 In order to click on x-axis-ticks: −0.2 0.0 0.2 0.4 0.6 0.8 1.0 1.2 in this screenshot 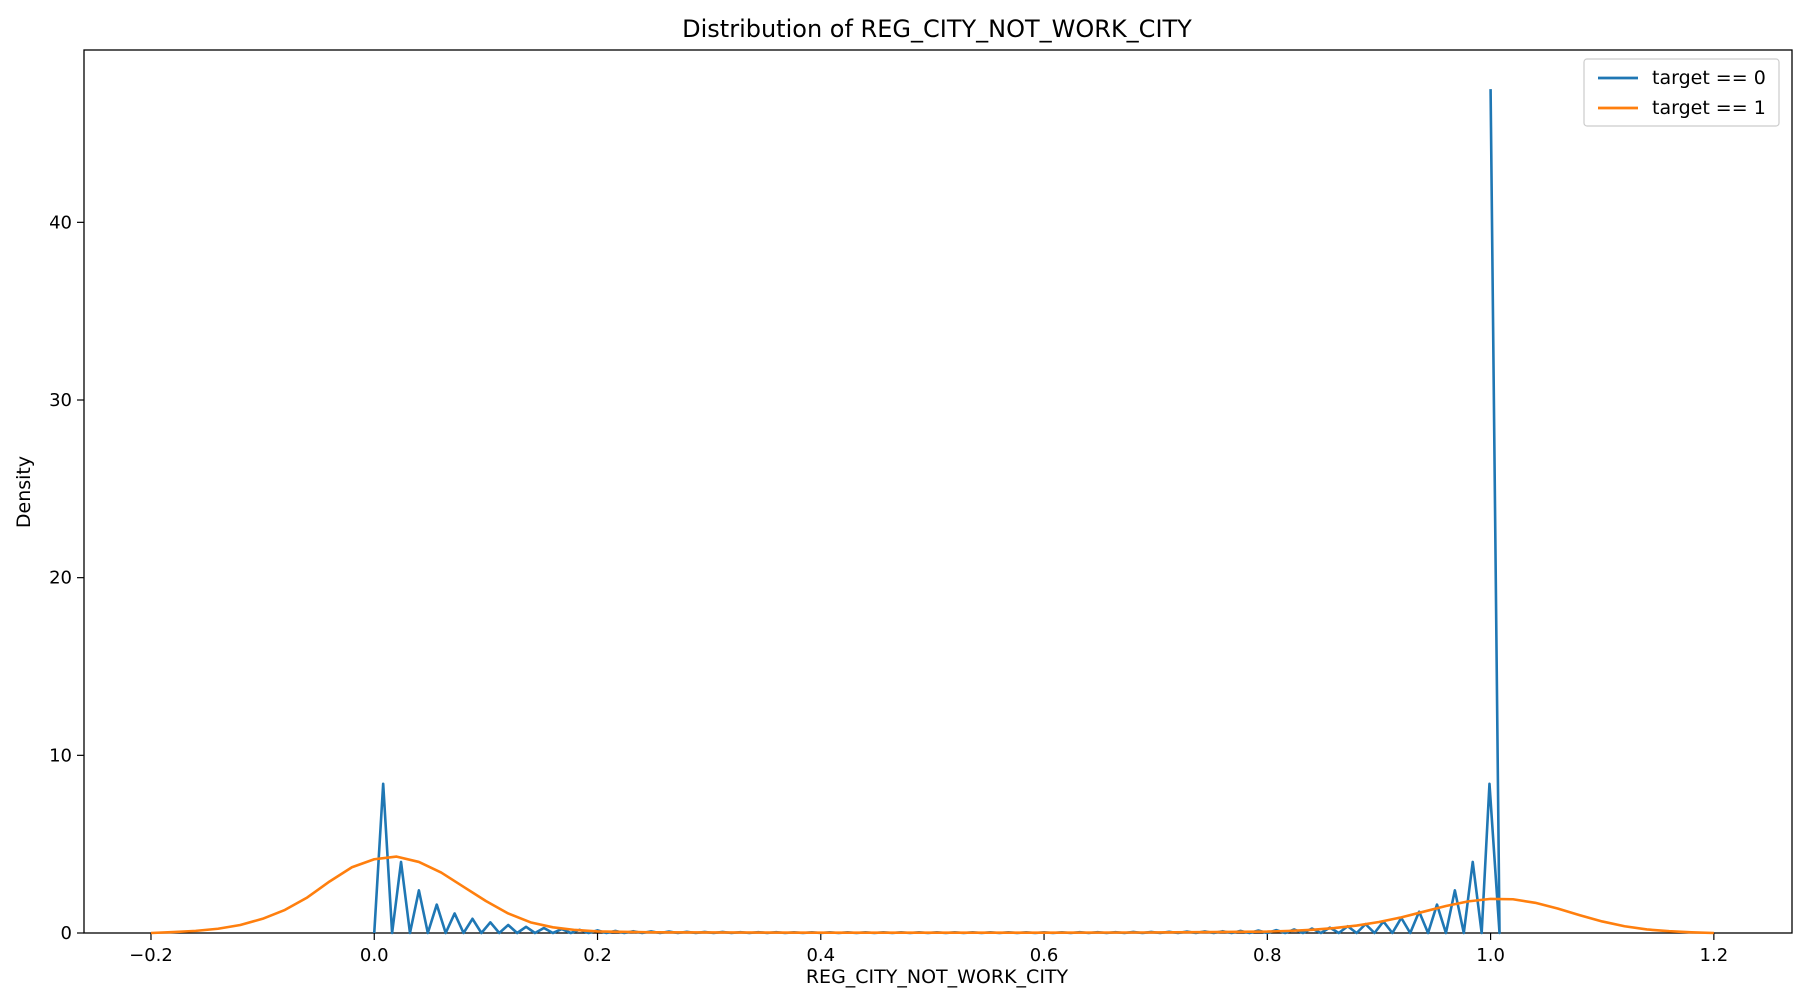, I will do `click(928, 949)`.